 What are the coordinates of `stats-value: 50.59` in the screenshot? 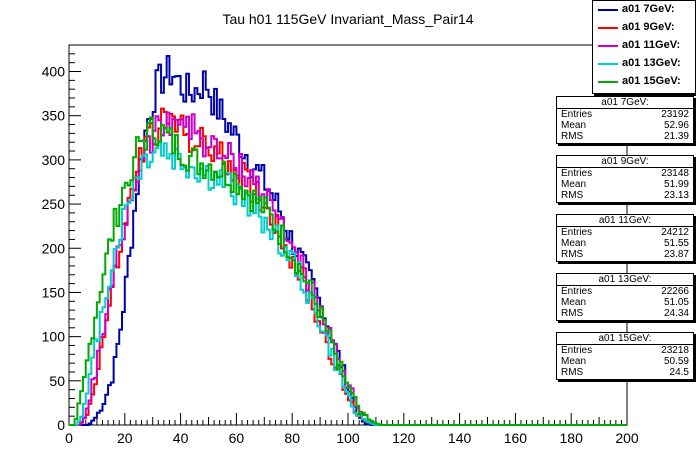 It's located at (676, 361).